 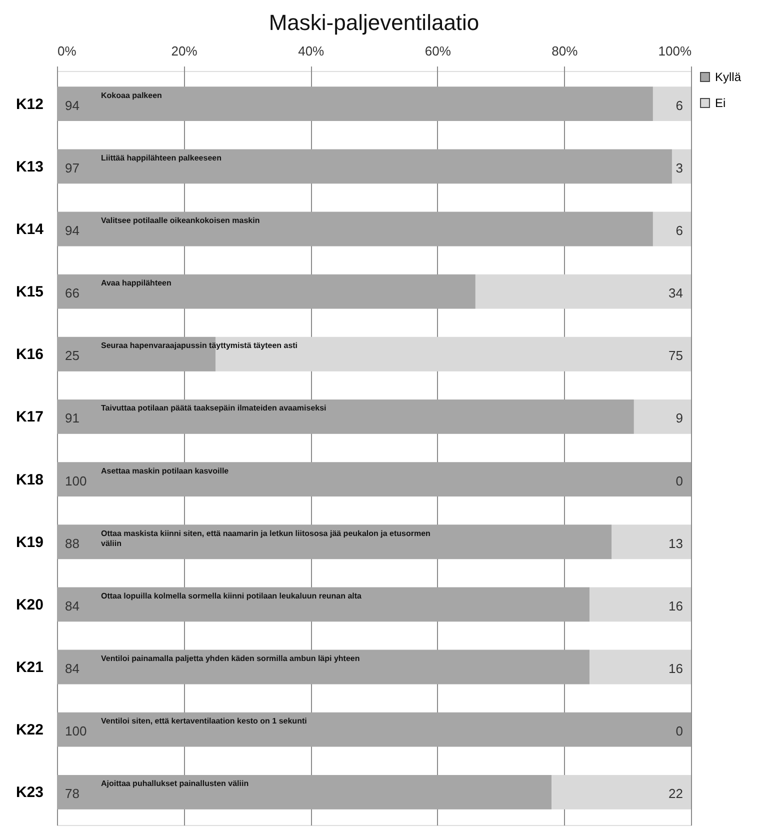 I want to click on annotation: Ajoittaa puhallukset painallusten väliin, so click(x=175, y=783).